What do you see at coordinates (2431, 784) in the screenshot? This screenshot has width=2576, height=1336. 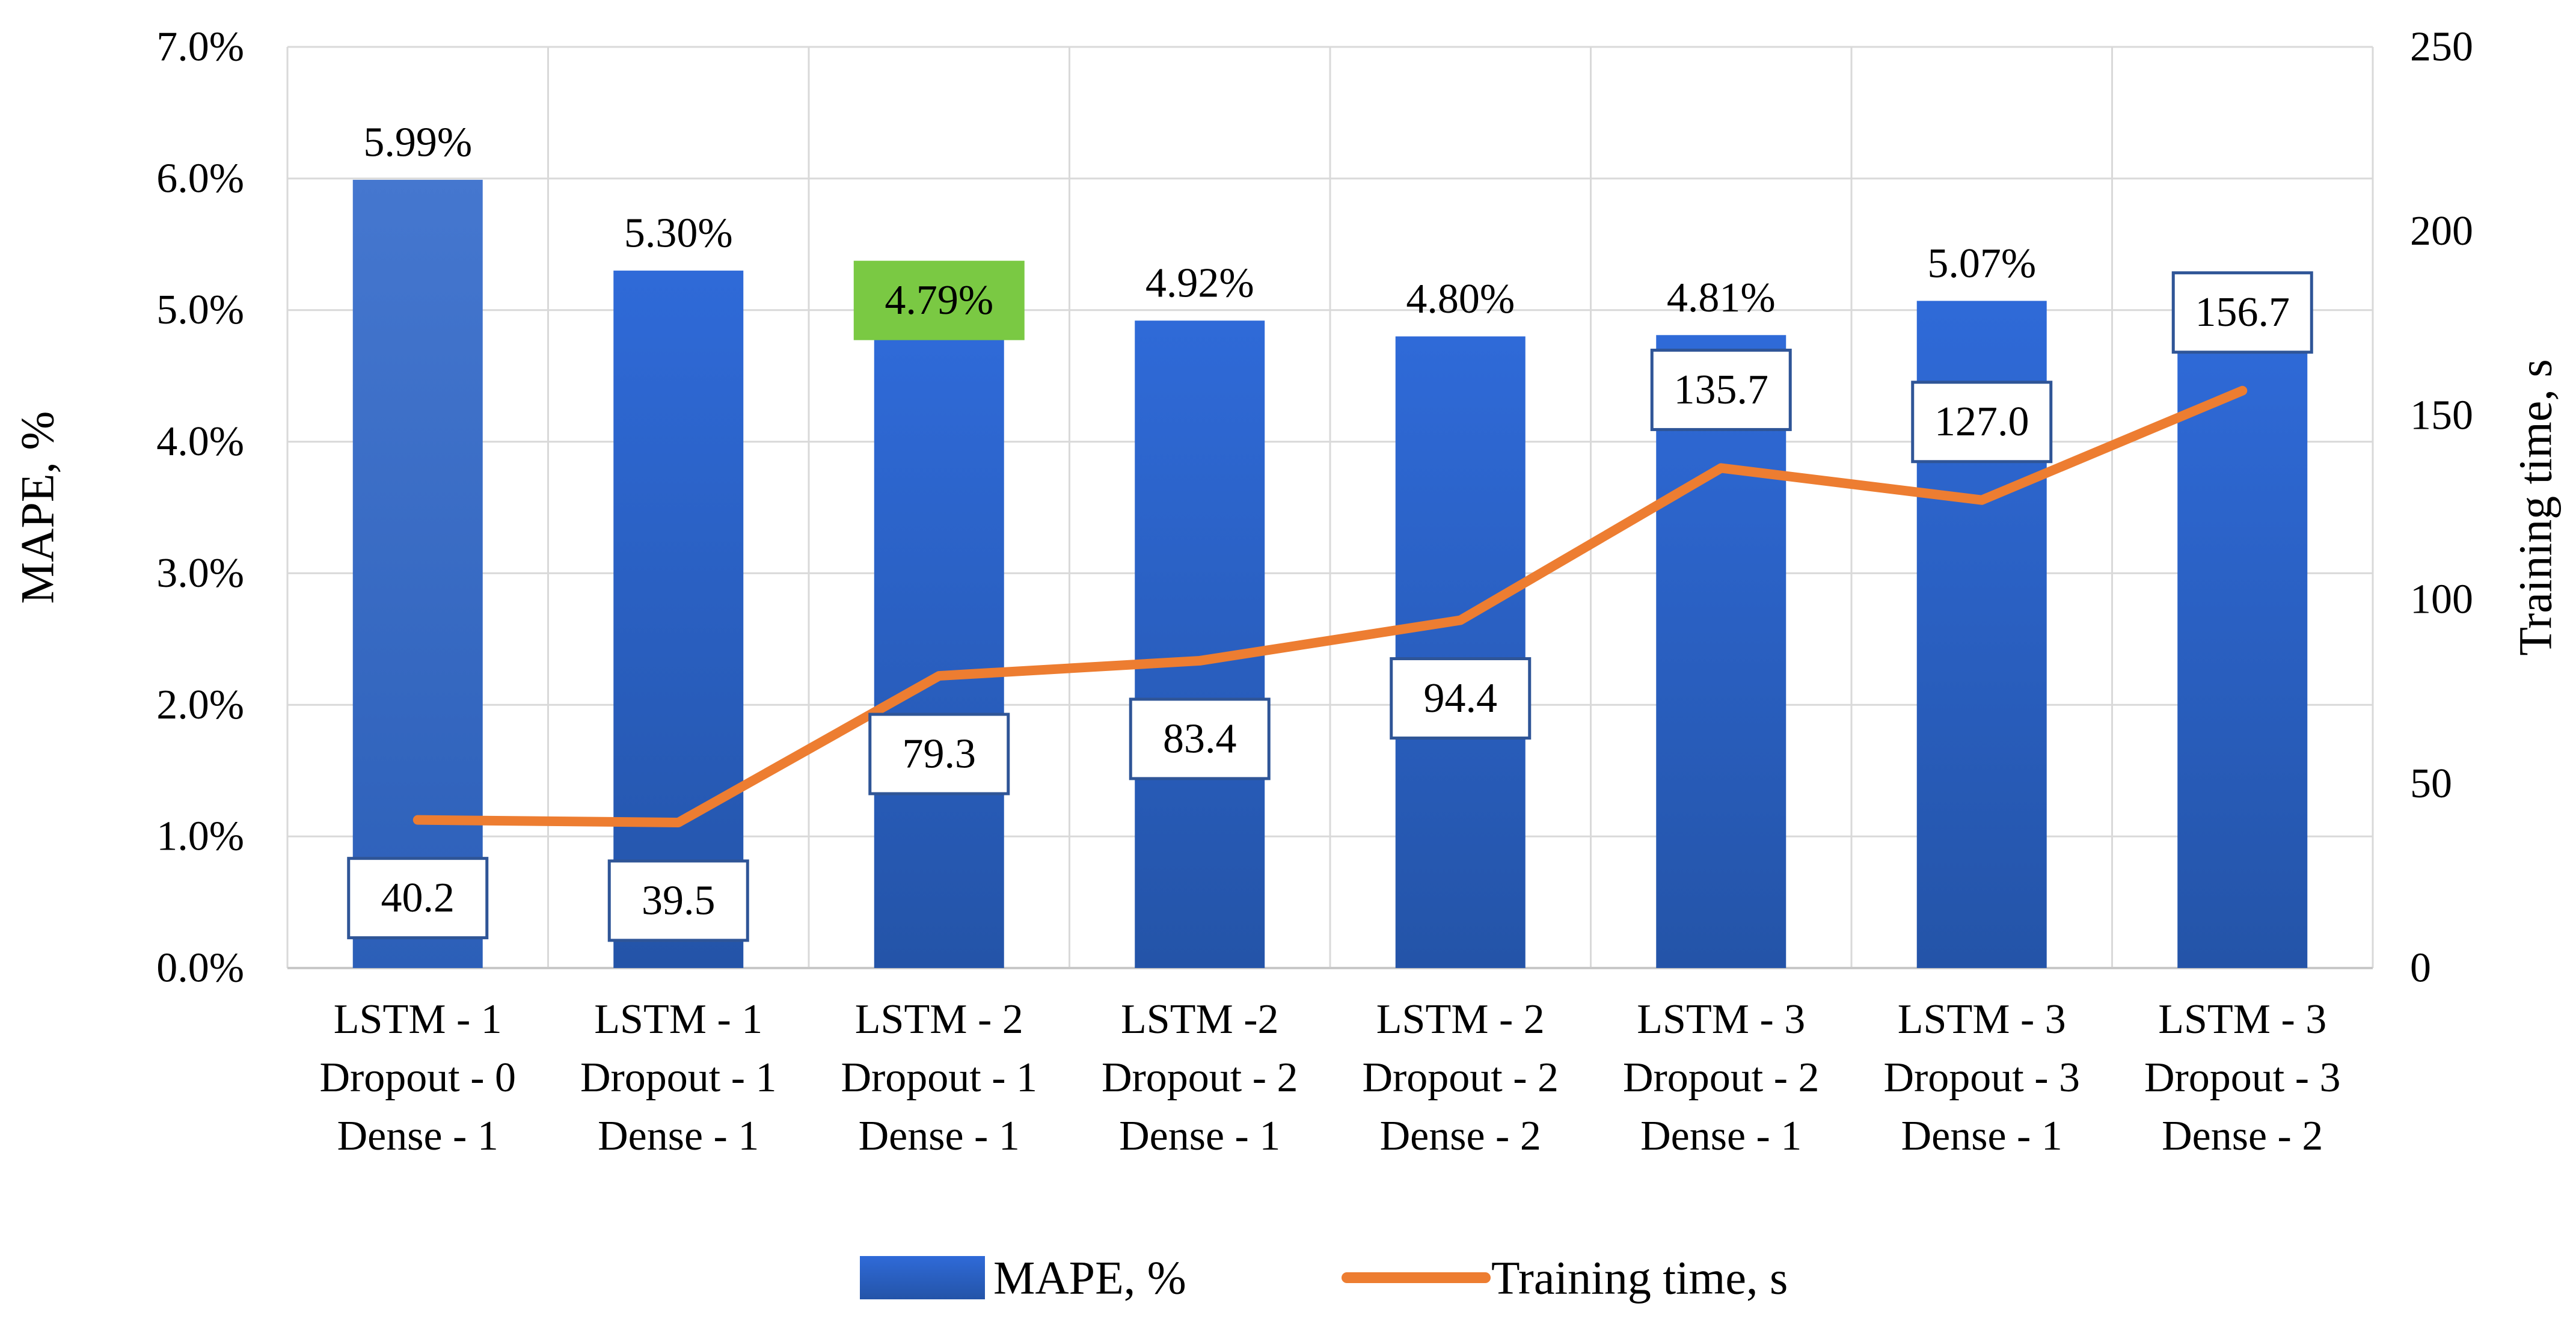 I see `y-right-tick-label: 50` at bounding box center [2431, 784].